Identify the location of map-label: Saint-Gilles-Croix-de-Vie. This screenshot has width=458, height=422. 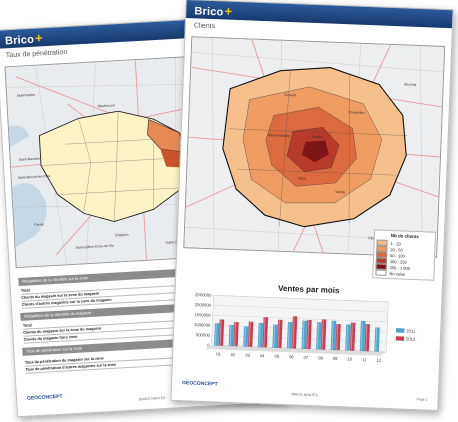
(95, 247).